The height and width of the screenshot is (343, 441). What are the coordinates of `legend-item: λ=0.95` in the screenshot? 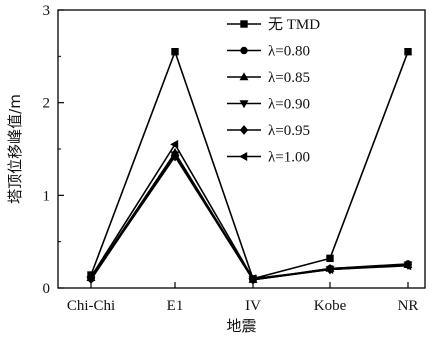 It's located at (268, 131).